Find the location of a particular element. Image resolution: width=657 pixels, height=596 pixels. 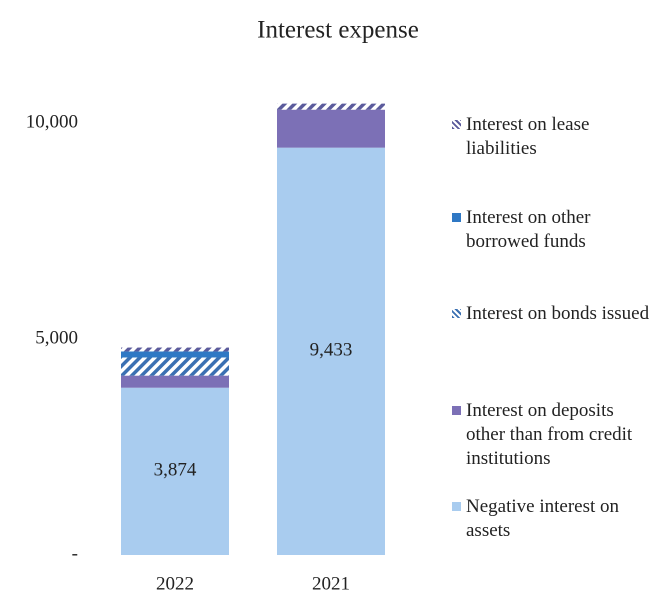

legend-item: Negative interest on assets is located at coordinates (552, 519).